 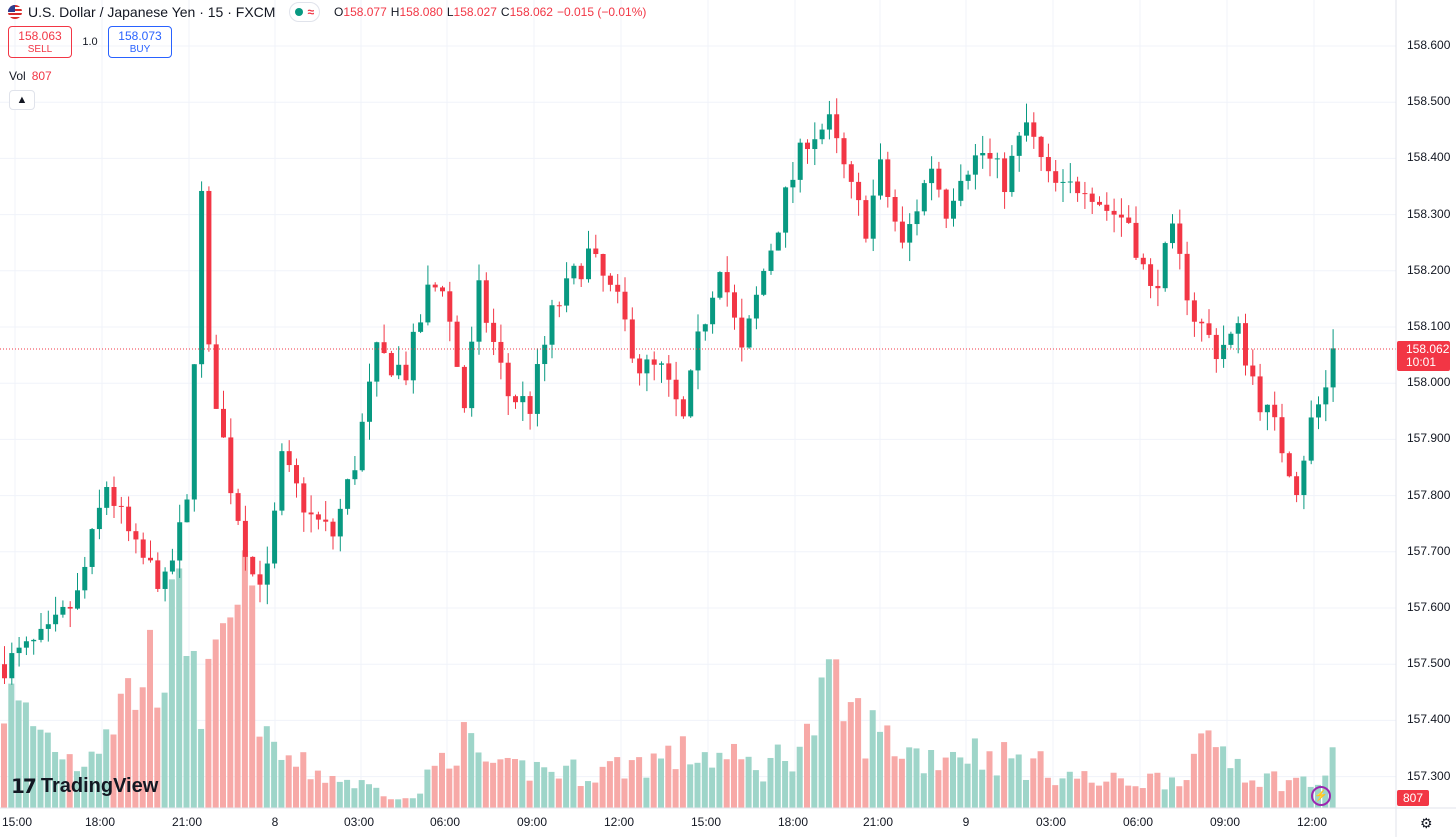 I want to click on price-tick-label: 157.800, so click(x=1429, y=494).